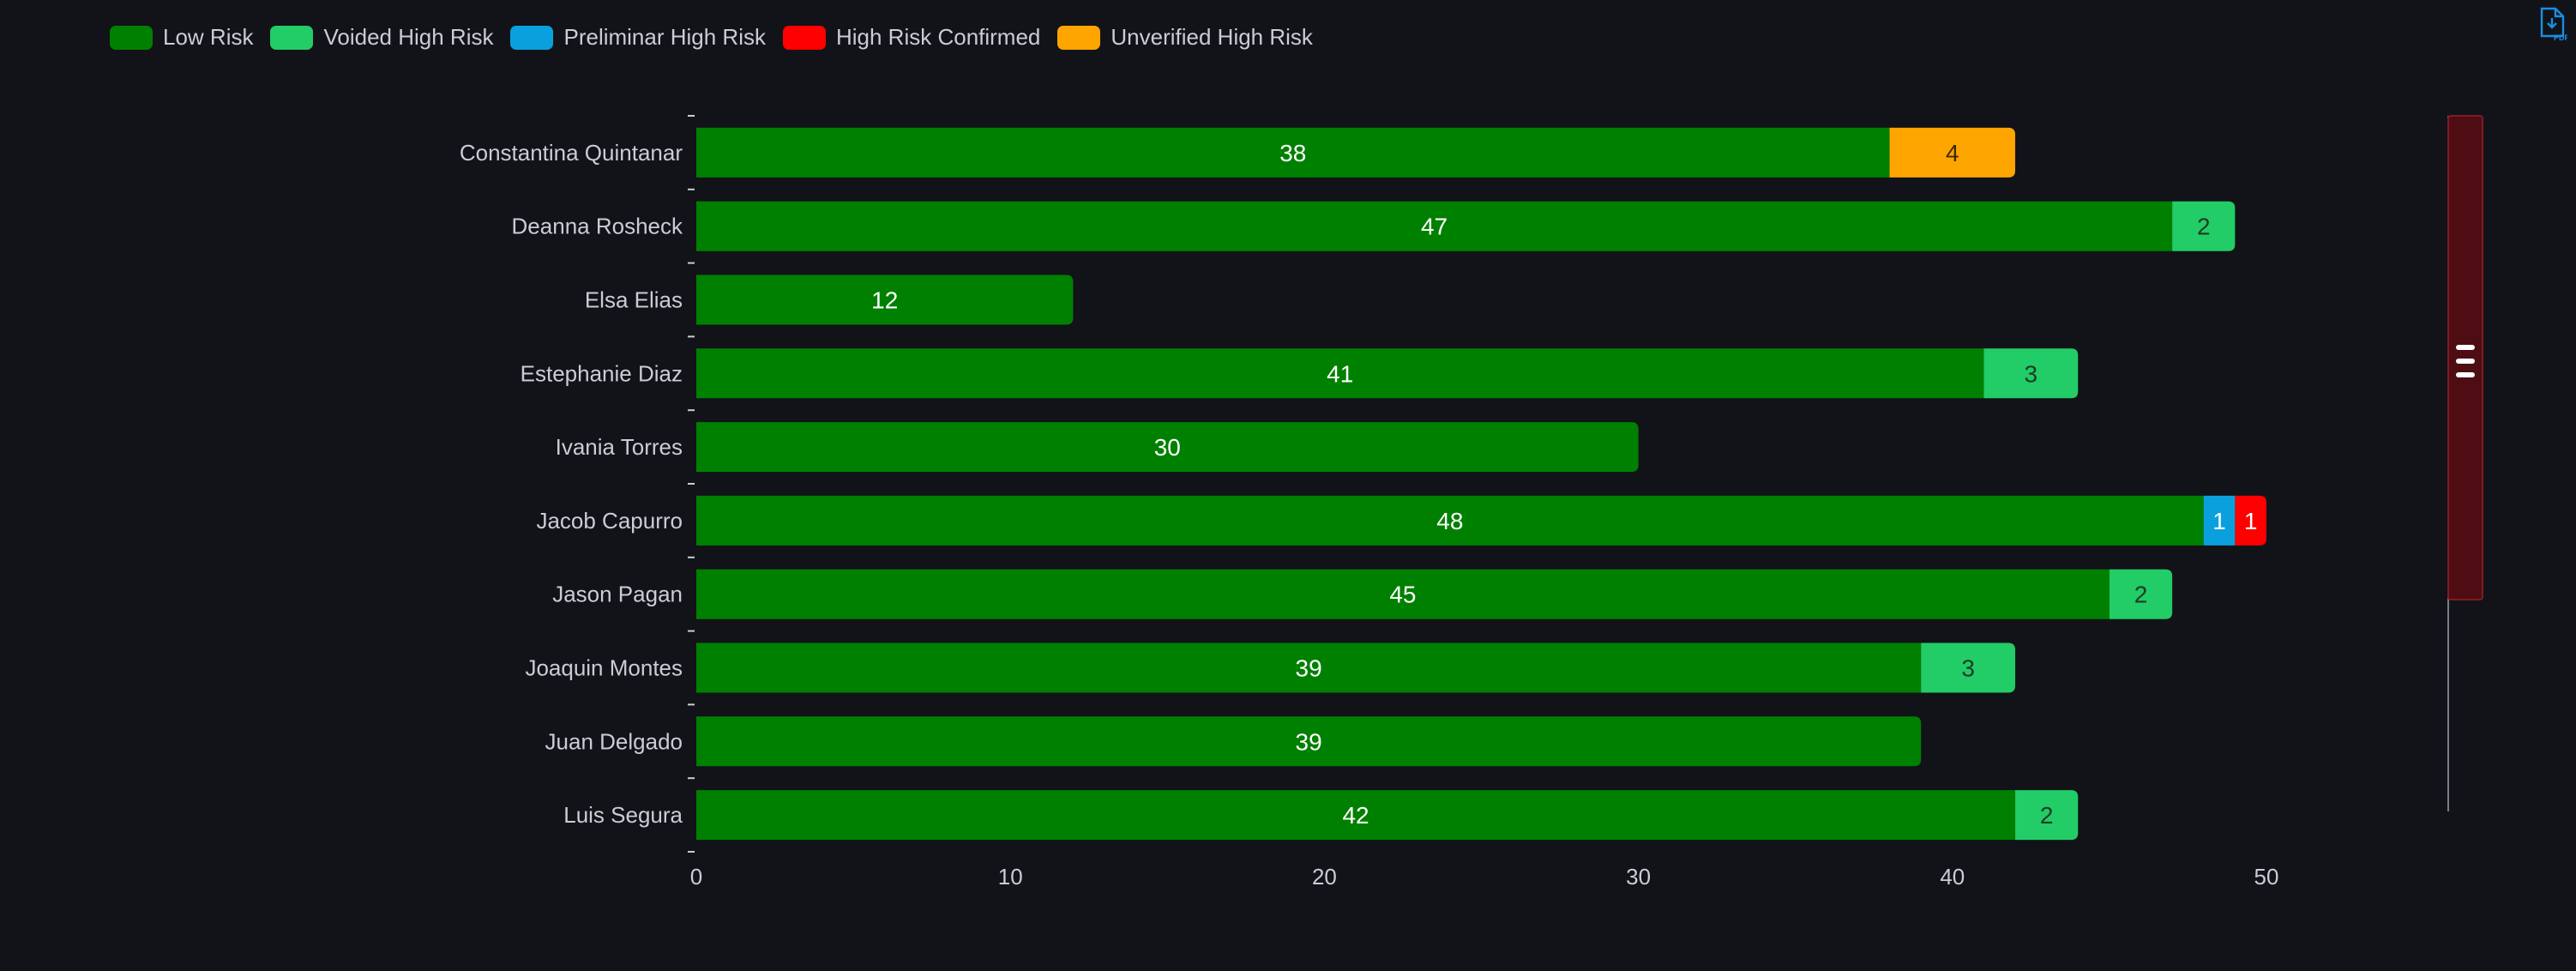 The height and width of the screenshot is (971, 2576). What do you see at coordinates (604, 668) in the screenshot?
I see `category-label: Joaquin Montes` at bounding box center [604, 668].